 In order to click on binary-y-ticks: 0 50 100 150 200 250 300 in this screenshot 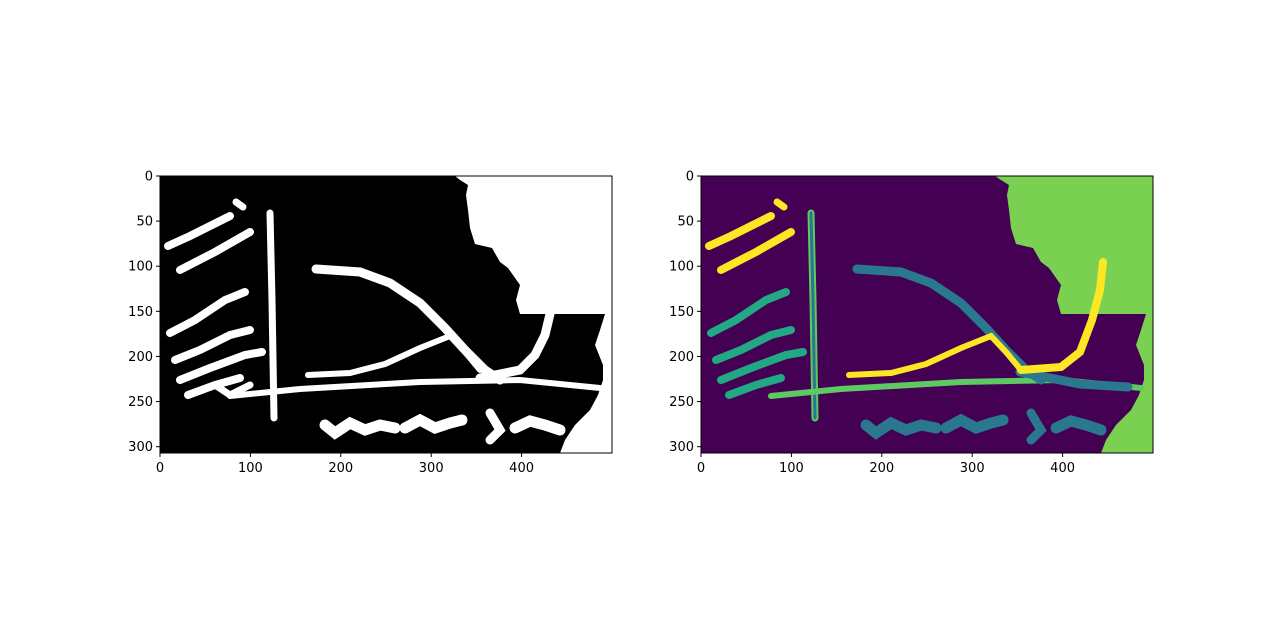, I will do `click(144, 312)`.